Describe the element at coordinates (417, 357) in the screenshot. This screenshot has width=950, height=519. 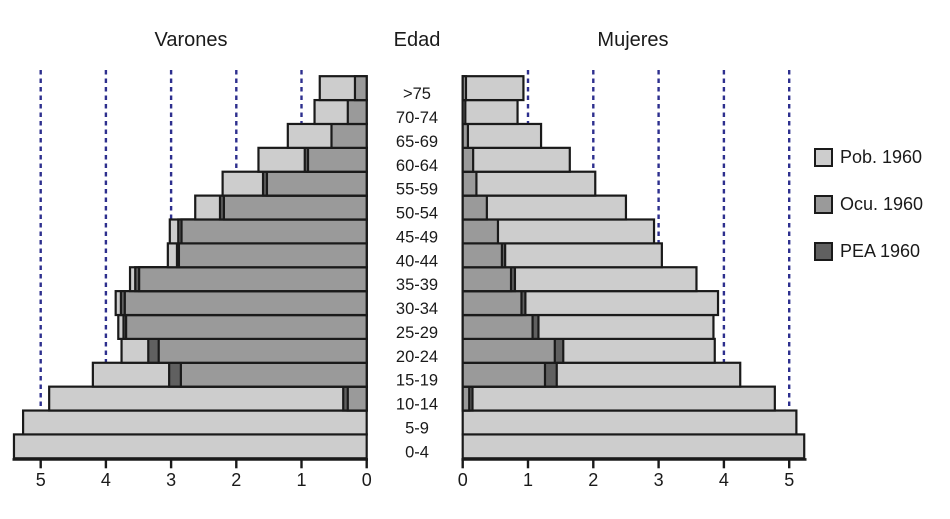
I see `age-label: 20-24` at that location.